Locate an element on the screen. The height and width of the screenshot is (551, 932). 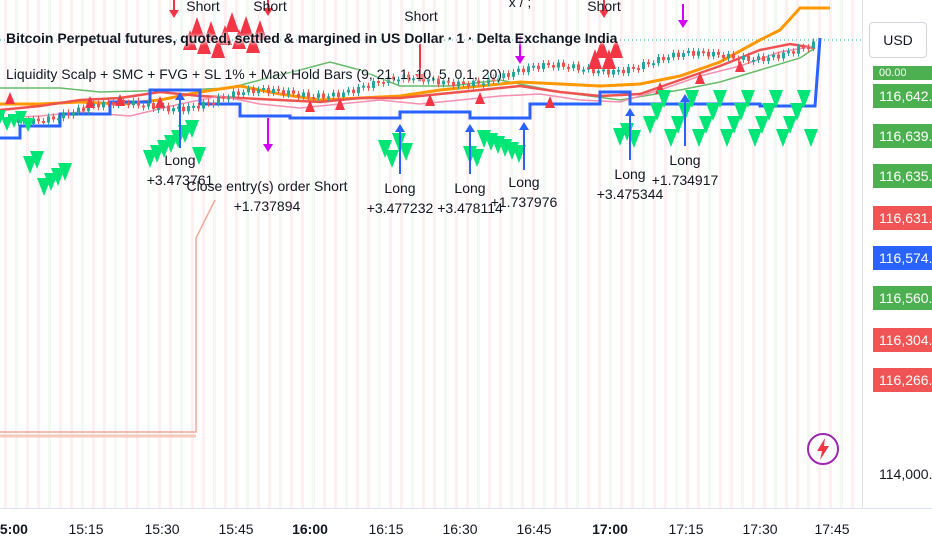
trade-label-long: Long +1.737976 is located at coordinates (524, 192).